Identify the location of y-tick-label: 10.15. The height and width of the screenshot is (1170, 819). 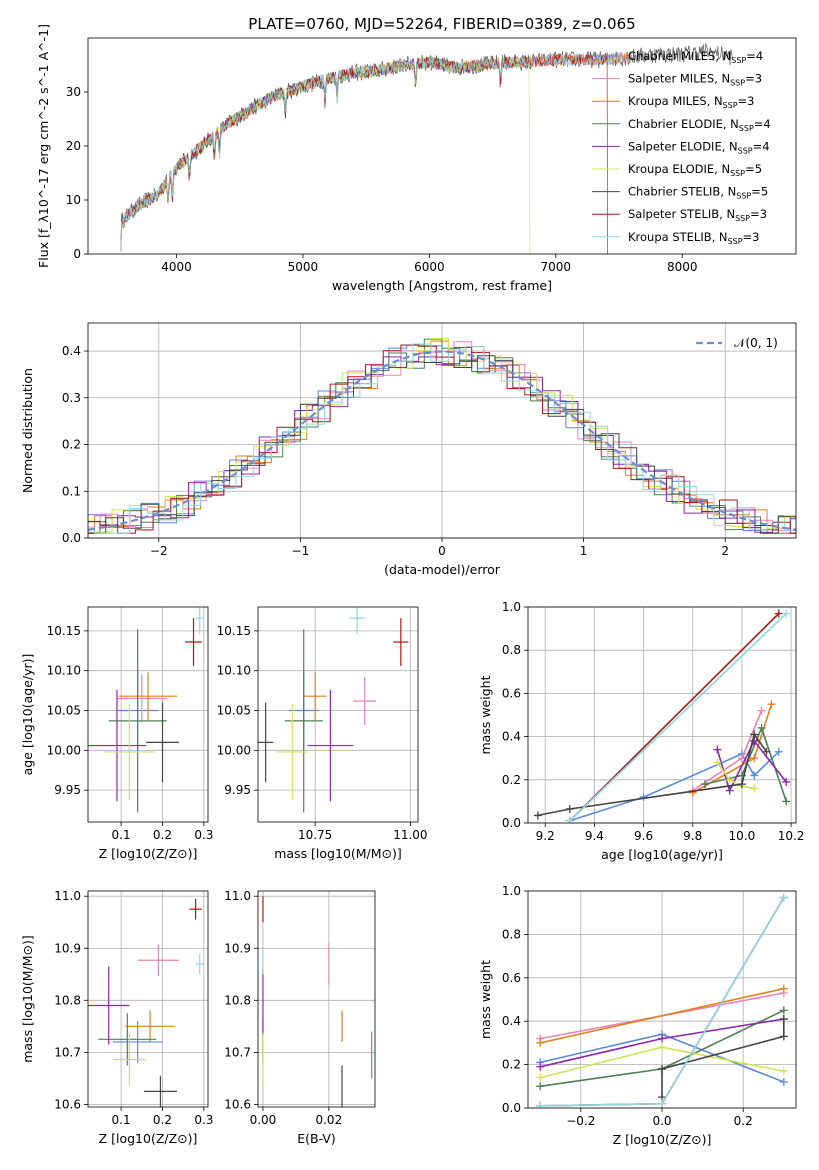
(64, 631).